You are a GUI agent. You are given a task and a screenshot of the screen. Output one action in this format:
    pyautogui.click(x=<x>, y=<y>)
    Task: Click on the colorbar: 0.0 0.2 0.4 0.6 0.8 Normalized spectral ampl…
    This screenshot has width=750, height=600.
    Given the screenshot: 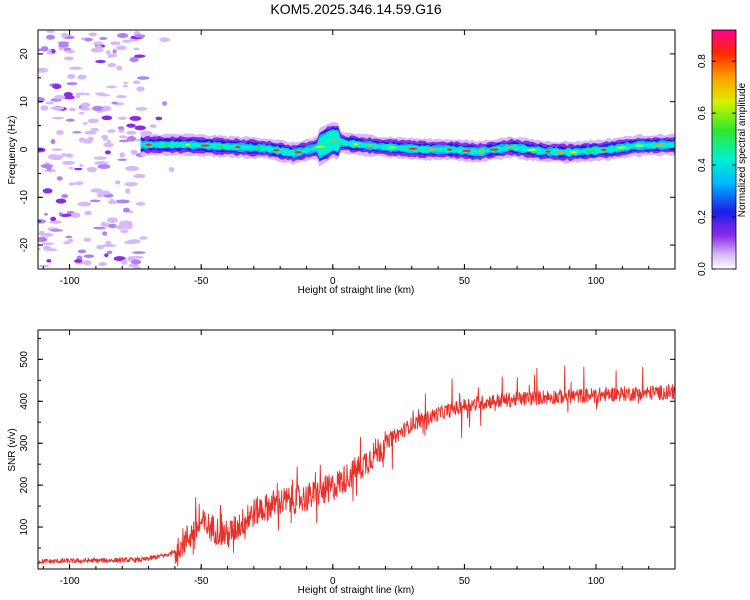 What is the action you would take?
    pyautogui.click(x=722, y=152)
    